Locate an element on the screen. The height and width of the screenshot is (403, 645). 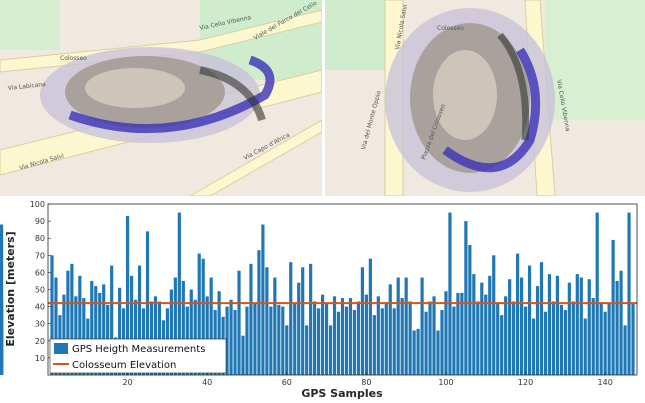
y-tick-label: 70 is located at coordinates (40, 255).